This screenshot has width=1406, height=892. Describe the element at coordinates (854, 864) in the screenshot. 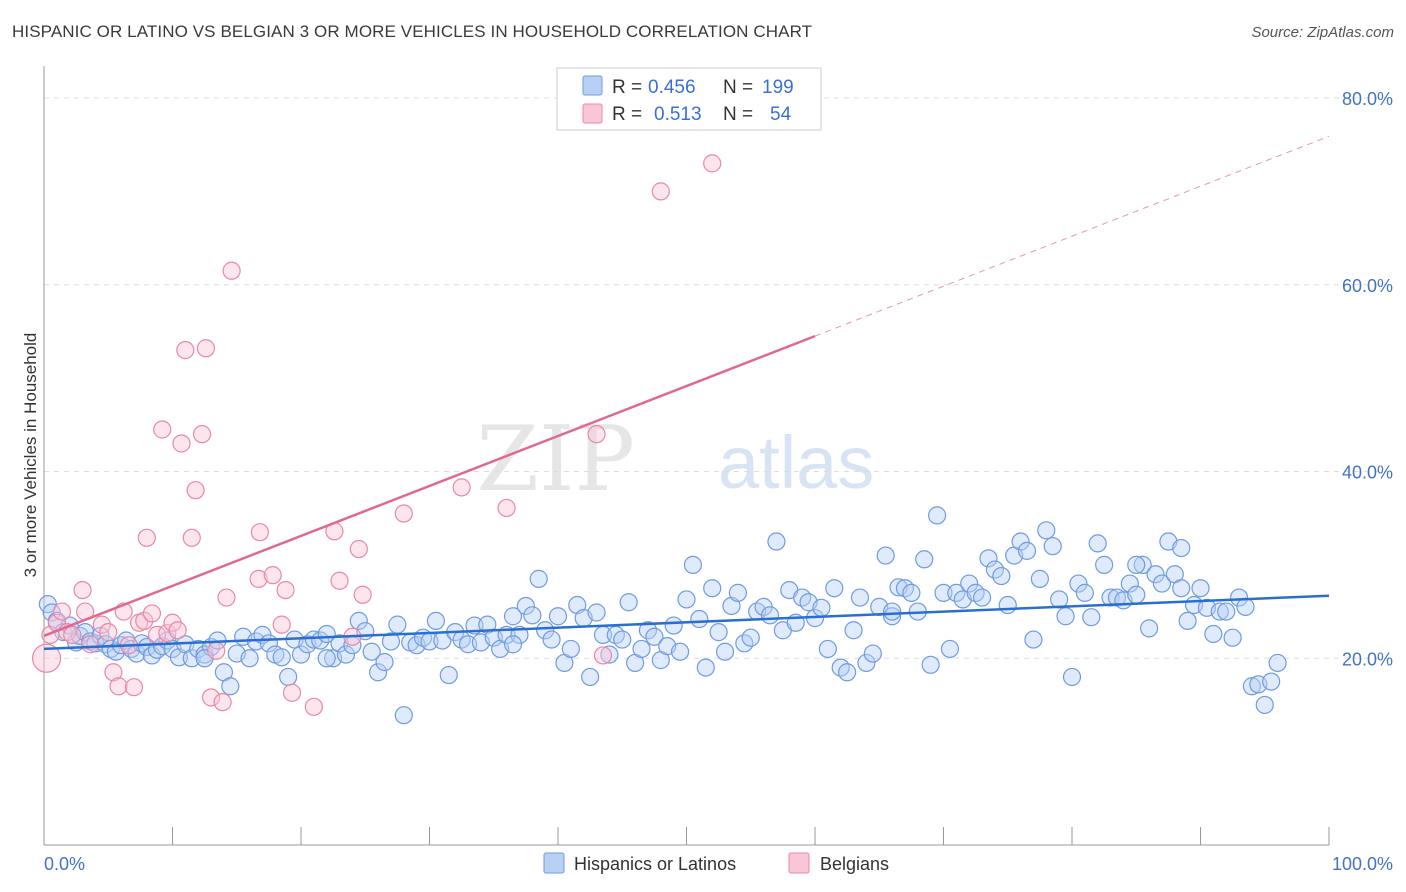

I see `bottom-legend-label-belgians: Belgians` at that location.